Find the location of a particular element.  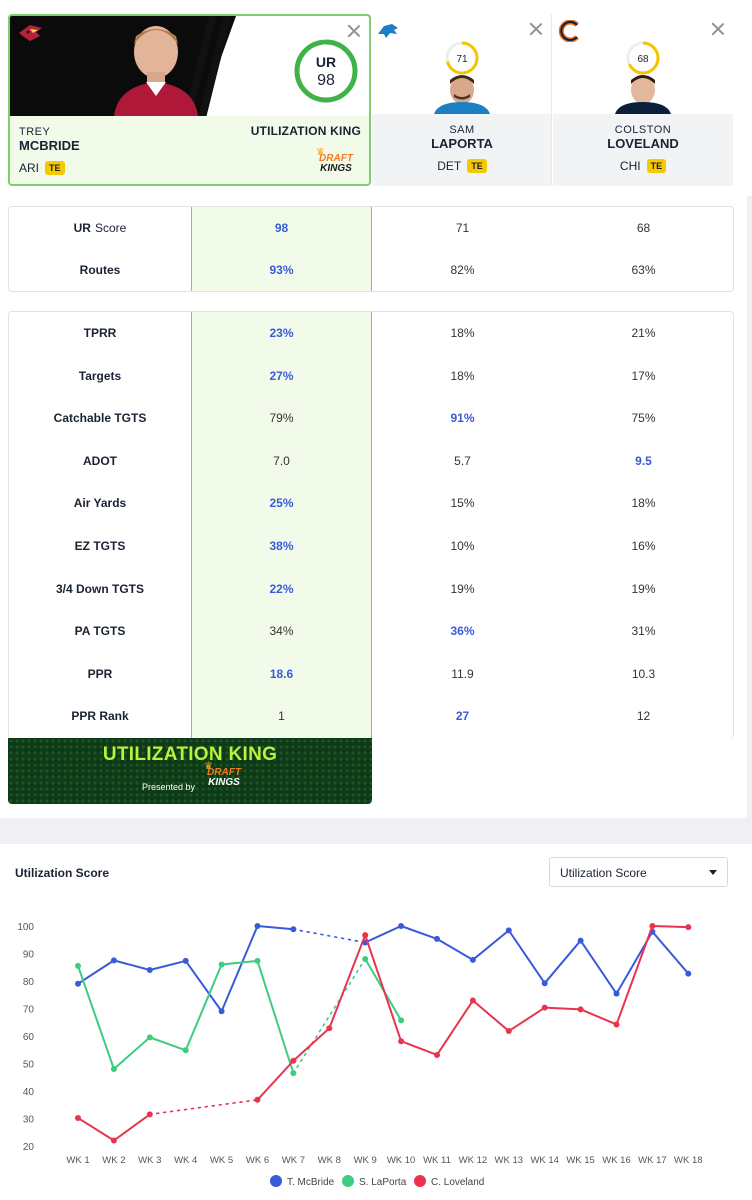

player-name-block: COLSTON LOVELAND CHI TE is located at coordinates (643, 148).